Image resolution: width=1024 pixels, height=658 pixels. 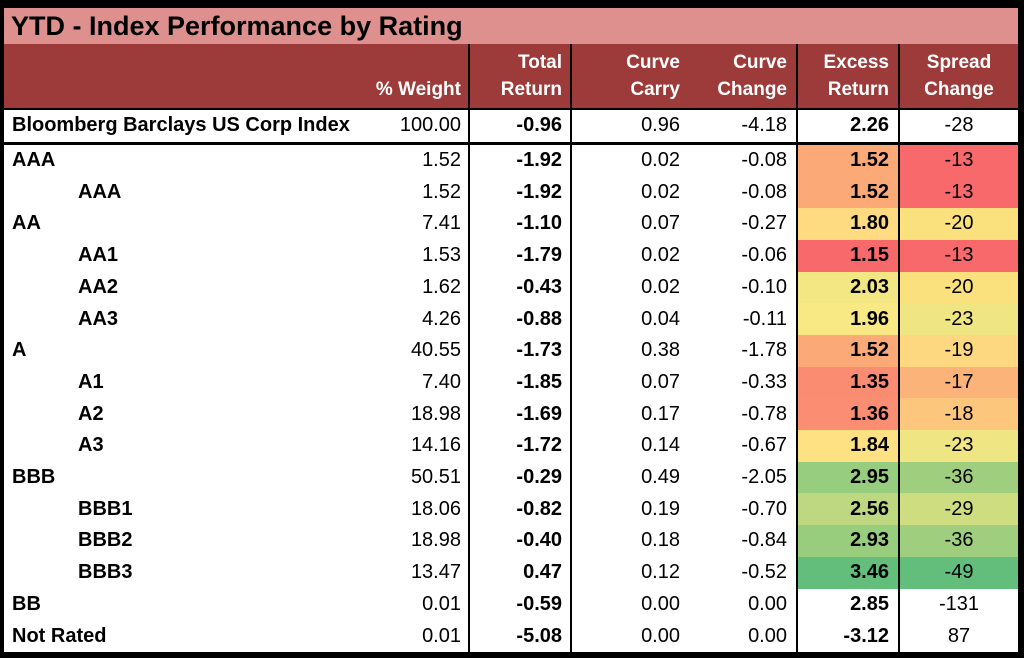 I want to click on curve-change-value: -0.78, so click(x=764, y=413).